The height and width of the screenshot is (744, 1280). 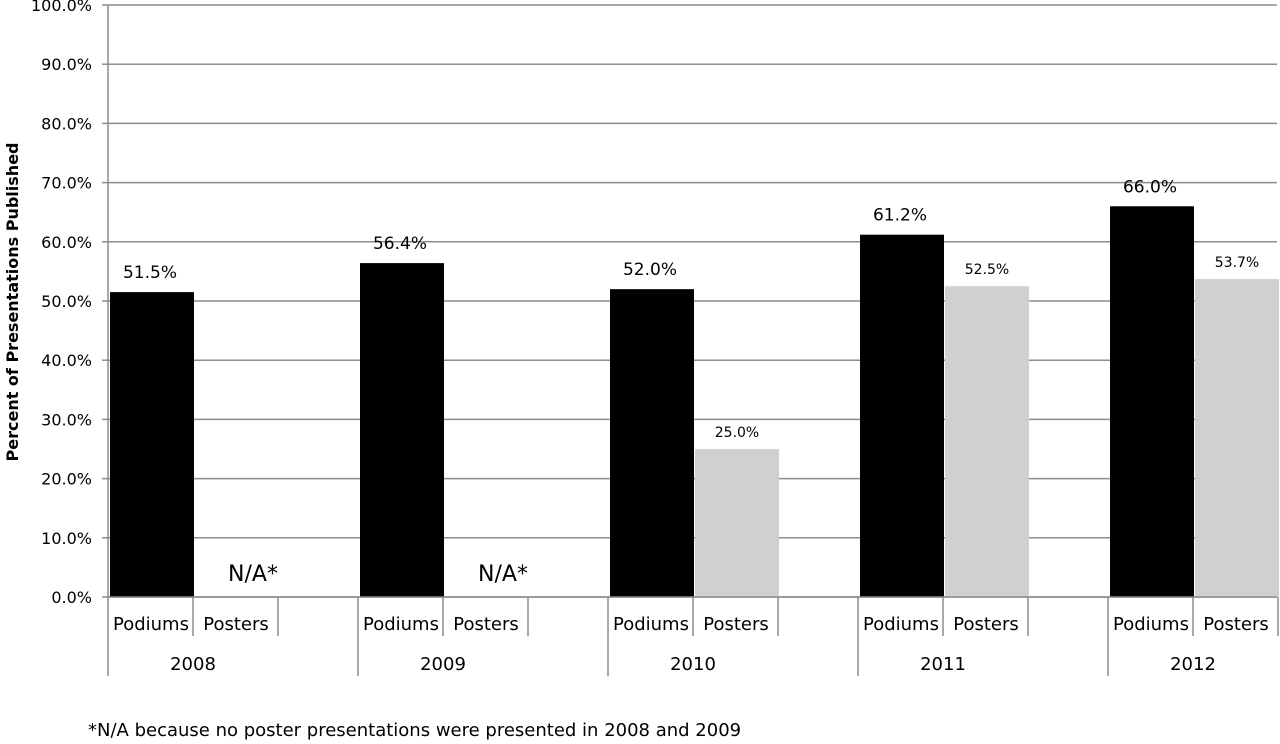 I want to click on y-tick-label: 10.0%, so click(x=66, y=538).